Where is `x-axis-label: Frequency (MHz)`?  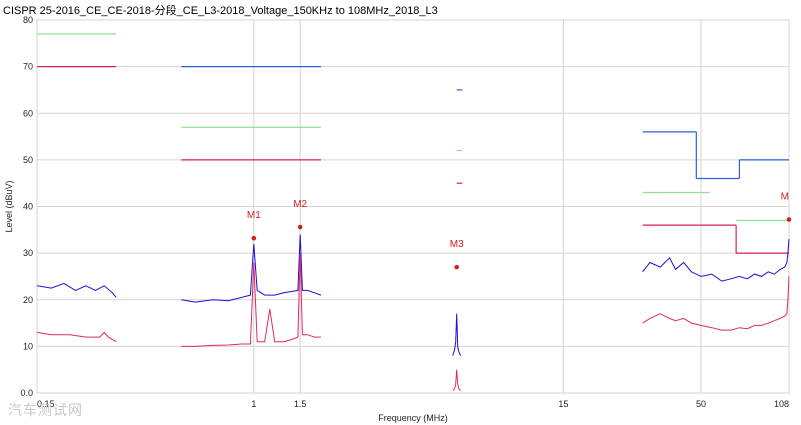
x-axis-label: Frequency (MHz) is located at coordinates (413, 418).